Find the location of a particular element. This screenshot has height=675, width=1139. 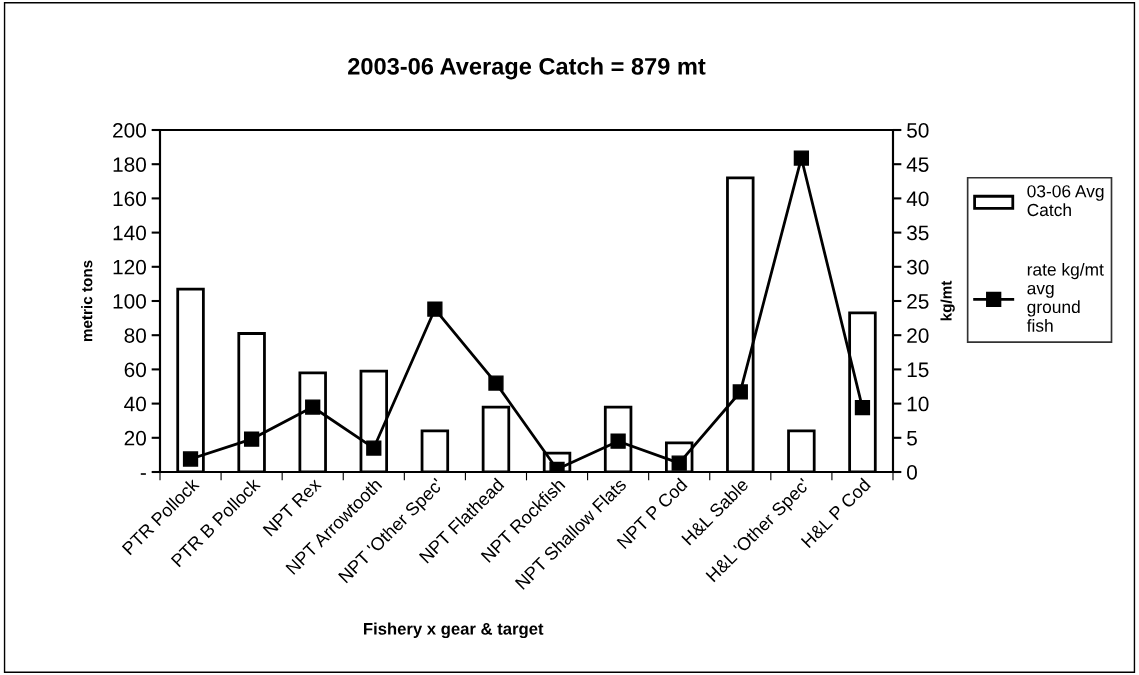

chart-title: 2003-06 Average Catch = 879 mt is located at coordinates (527, 68).